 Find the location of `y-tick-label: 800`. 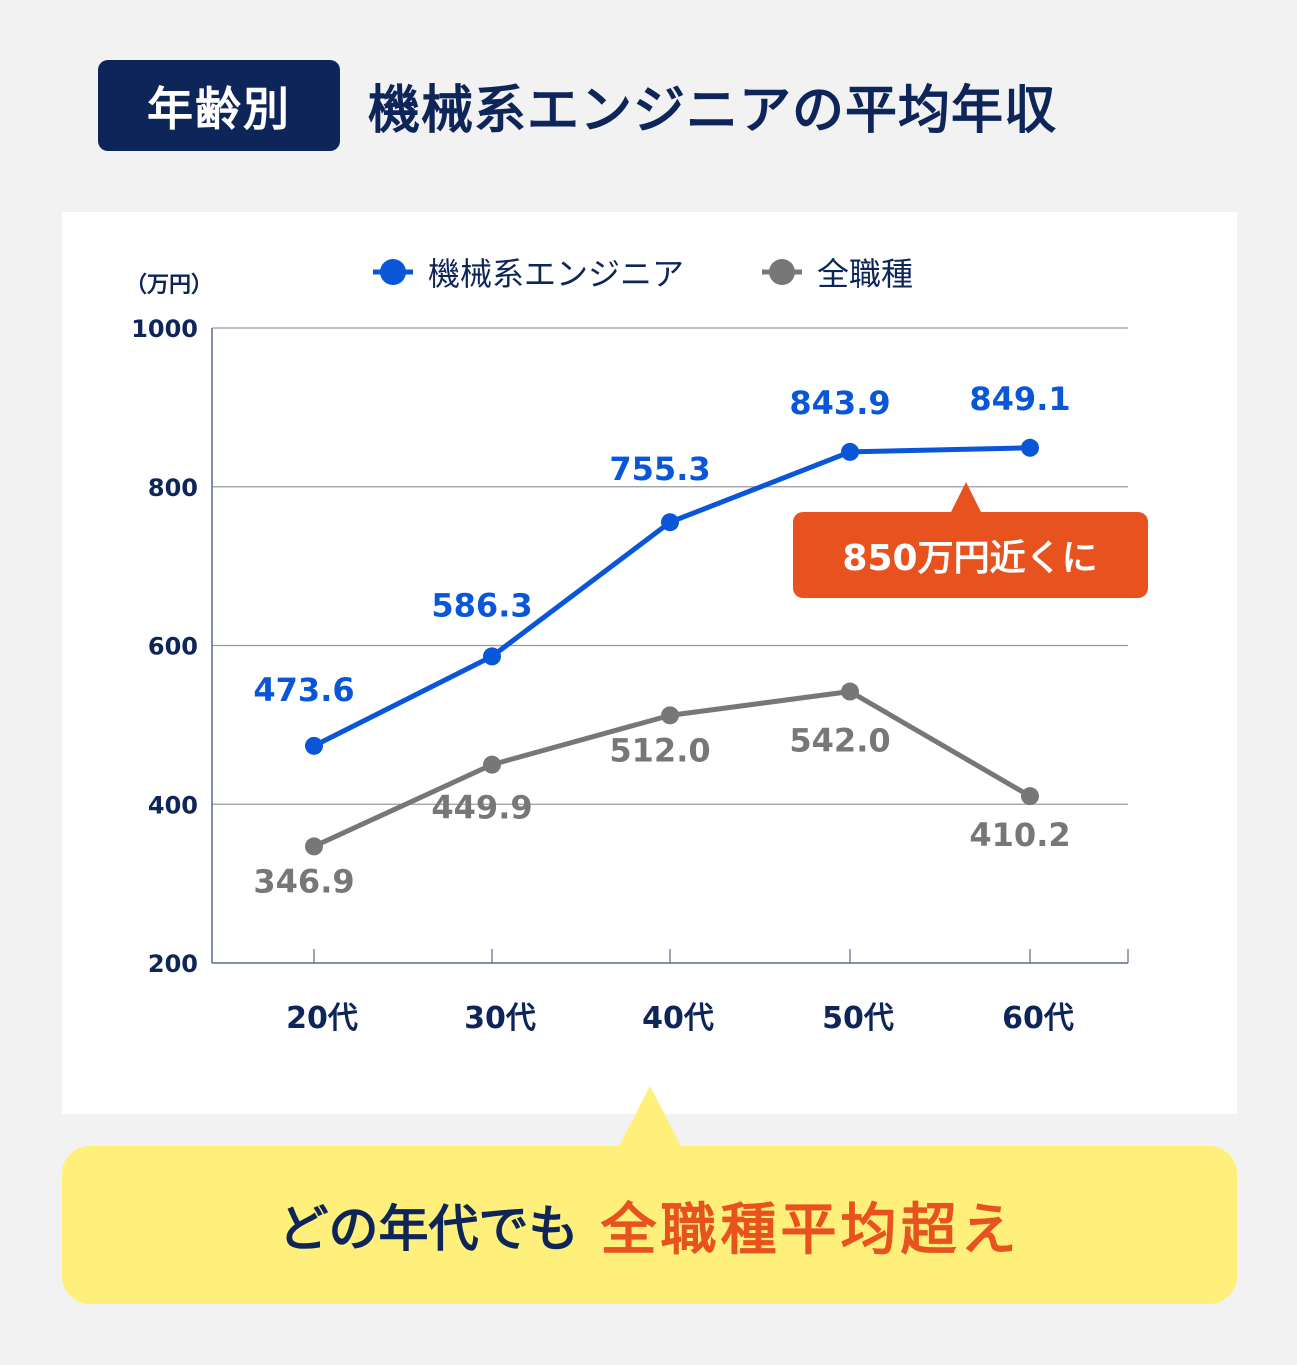

y-tick-label: 800 is located at coordinates (173, 488).